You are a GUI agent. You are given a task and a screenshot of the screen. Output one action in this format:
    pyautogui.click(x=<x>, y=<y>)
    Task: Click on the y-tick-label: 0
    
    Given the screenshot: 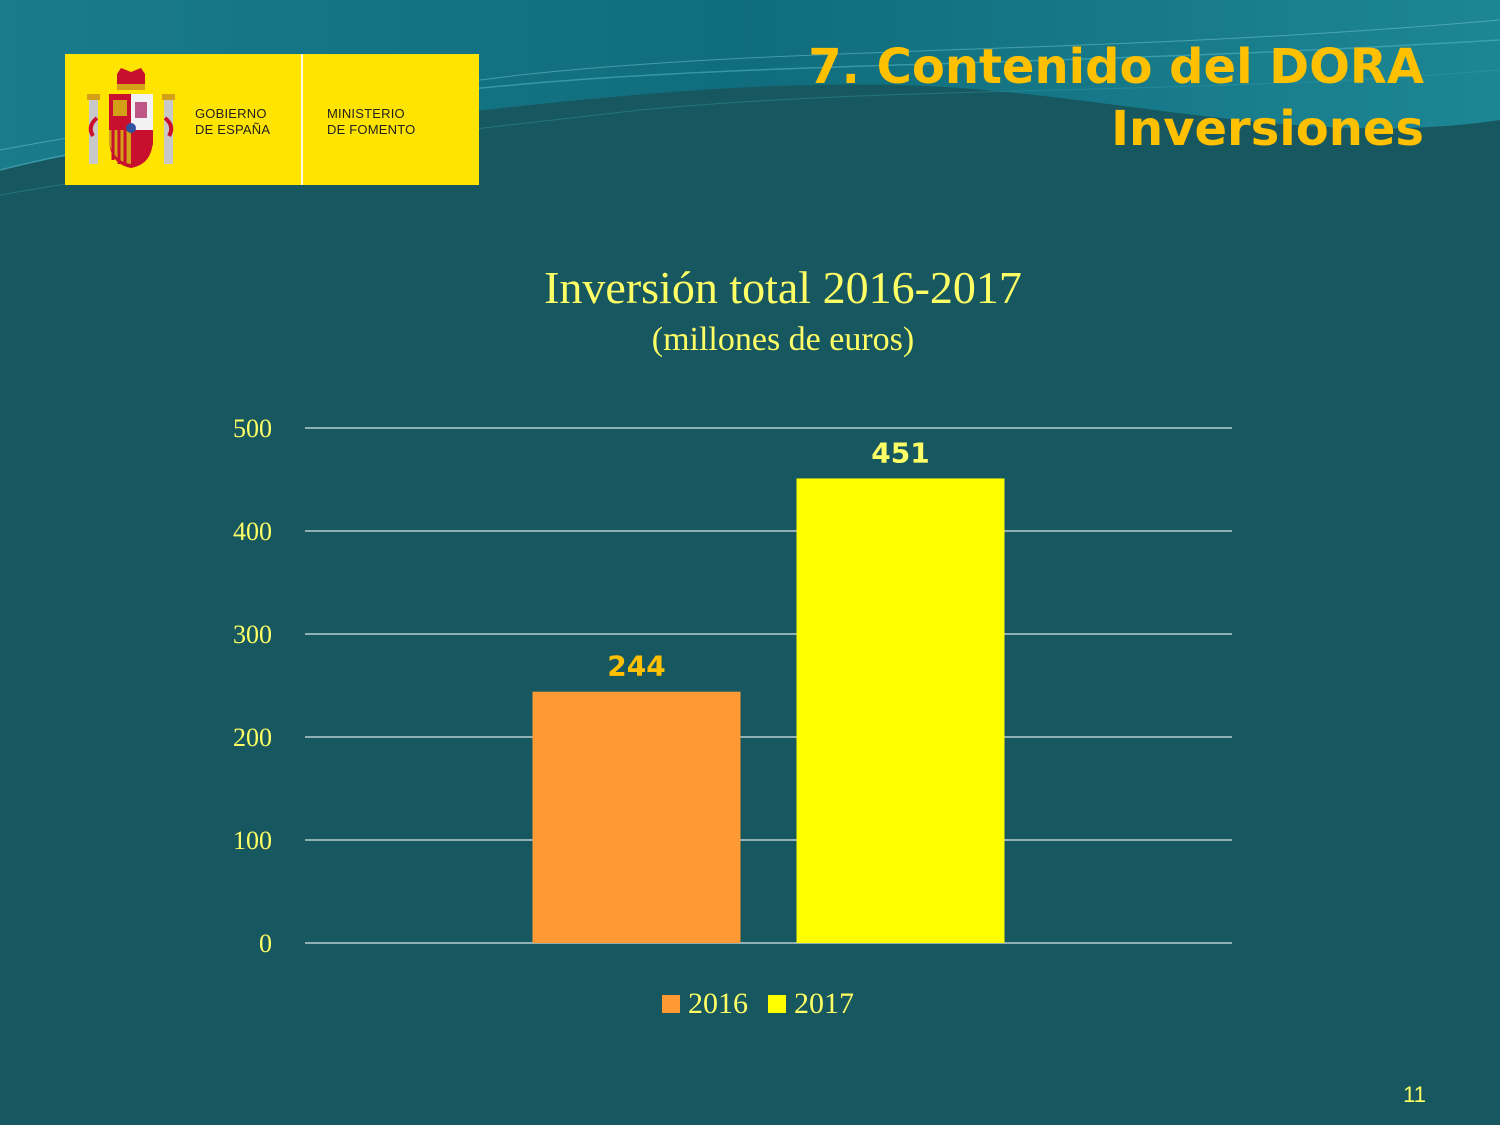 What is the action you would take?
    pyautogui.click(x=265, y=943)
    